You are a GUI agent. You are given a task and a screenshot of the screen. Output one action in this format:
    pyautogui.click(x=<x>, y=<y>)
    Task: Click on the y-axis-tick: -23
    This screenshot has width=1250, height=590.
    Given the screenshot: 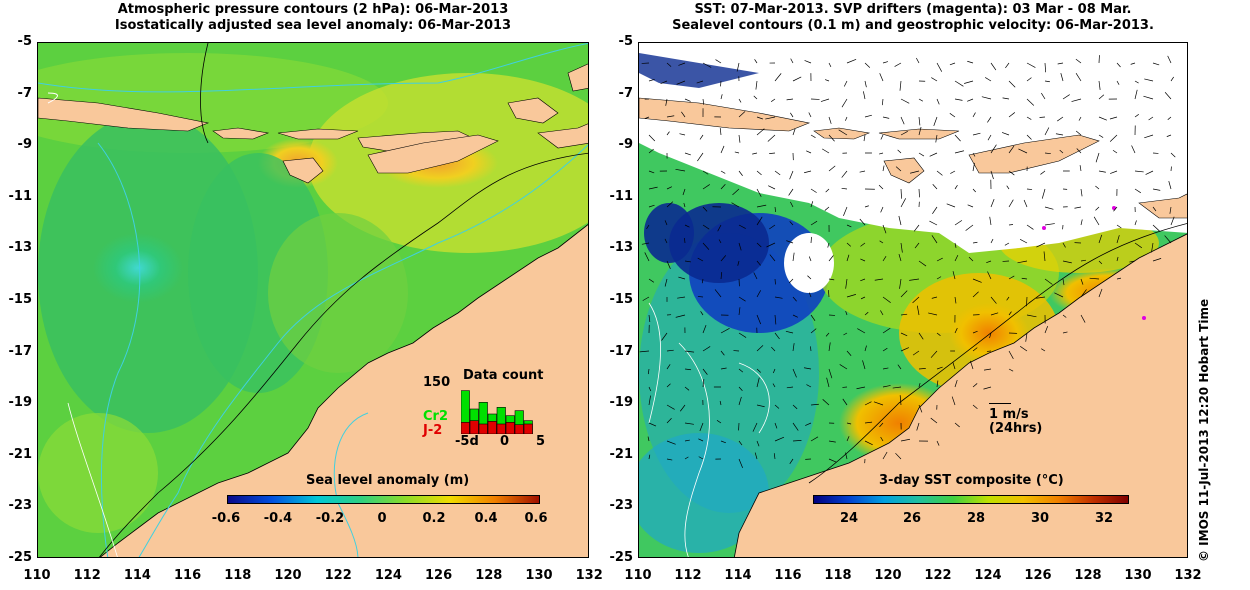 What is the action you would take?
    pyautogui.click(x=20, y=506)
    